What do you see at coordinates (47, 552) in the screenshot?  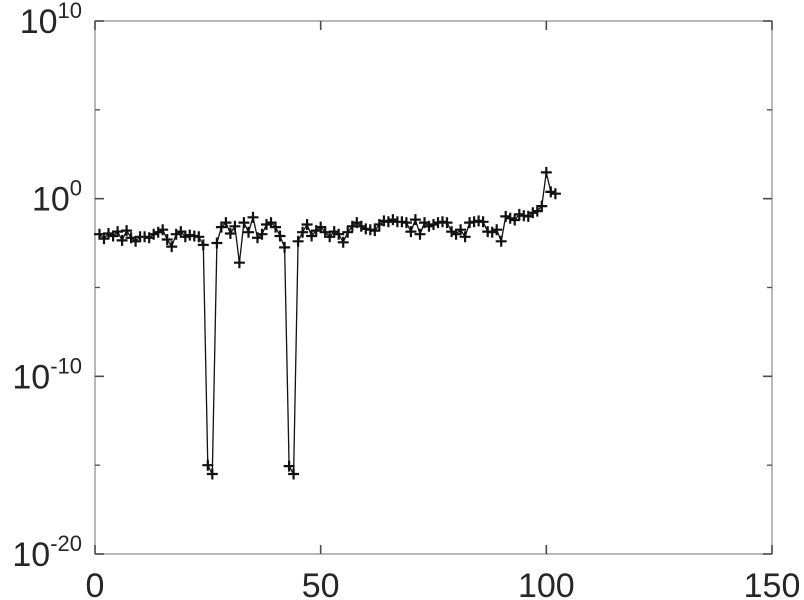 I see `y-tick-label: 10-20` at bounding box center [47, 552].